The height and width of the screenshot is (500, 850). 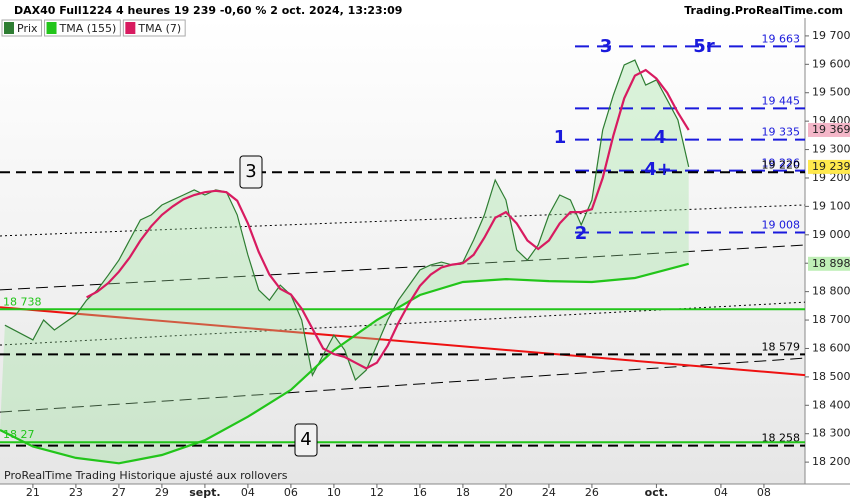 I want to click on level-label: 19 335, so click(x=781, y=132).